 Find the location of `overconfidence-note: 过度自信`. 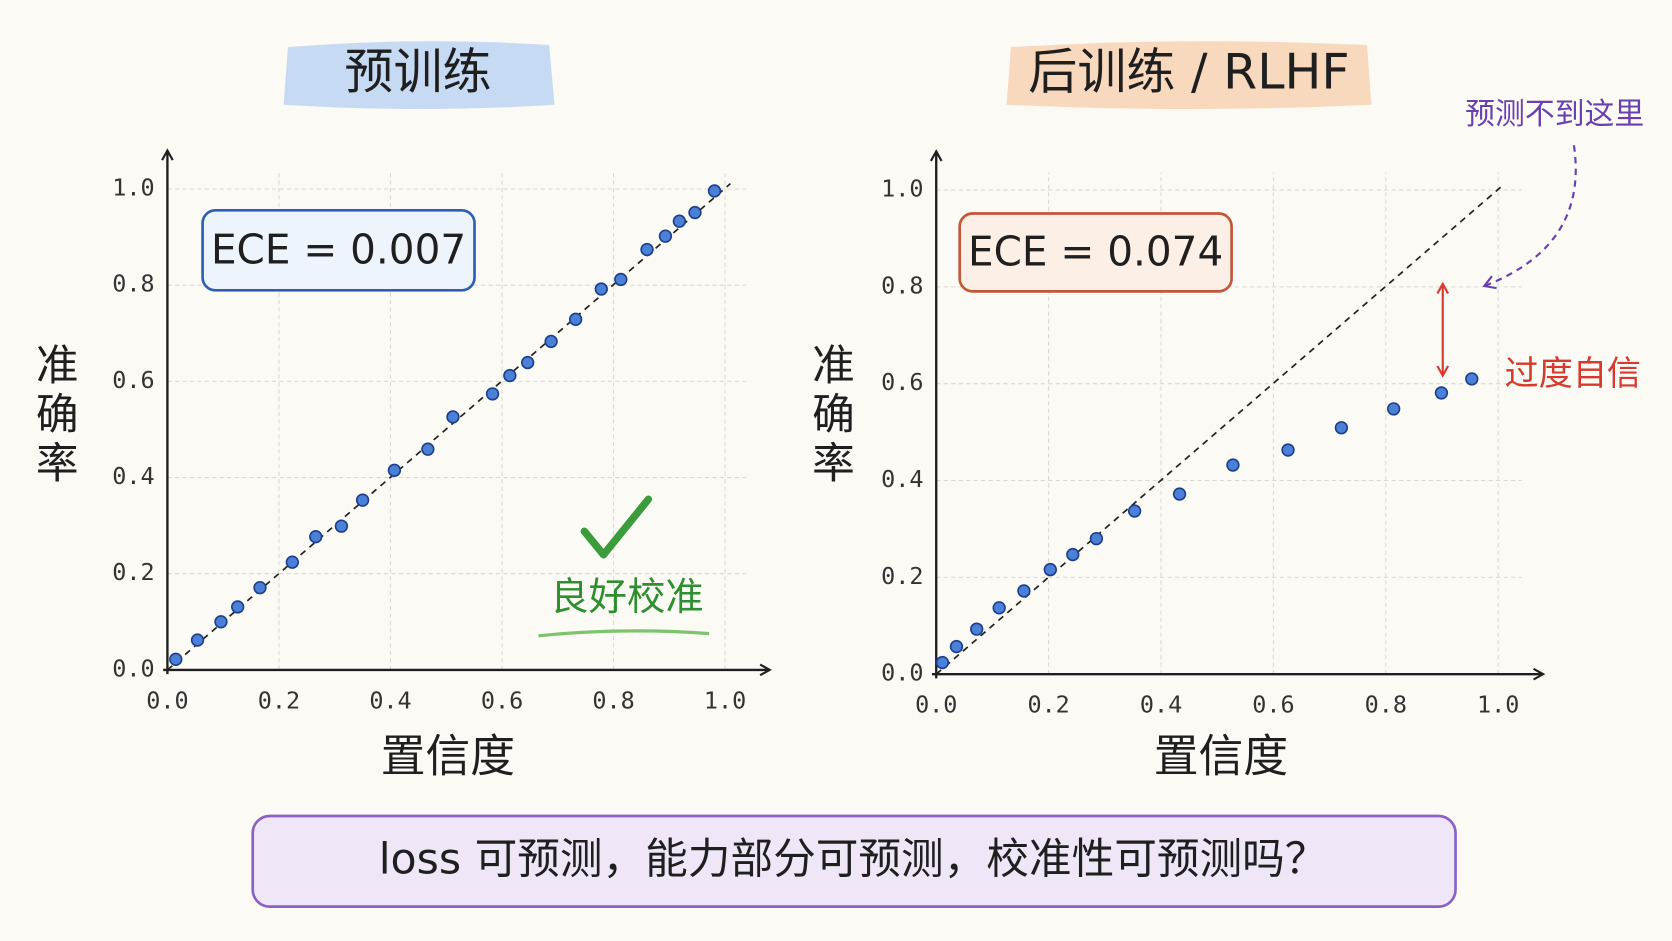

overconfidence-note: 过度自信 is located at coordinates (1573, 374).